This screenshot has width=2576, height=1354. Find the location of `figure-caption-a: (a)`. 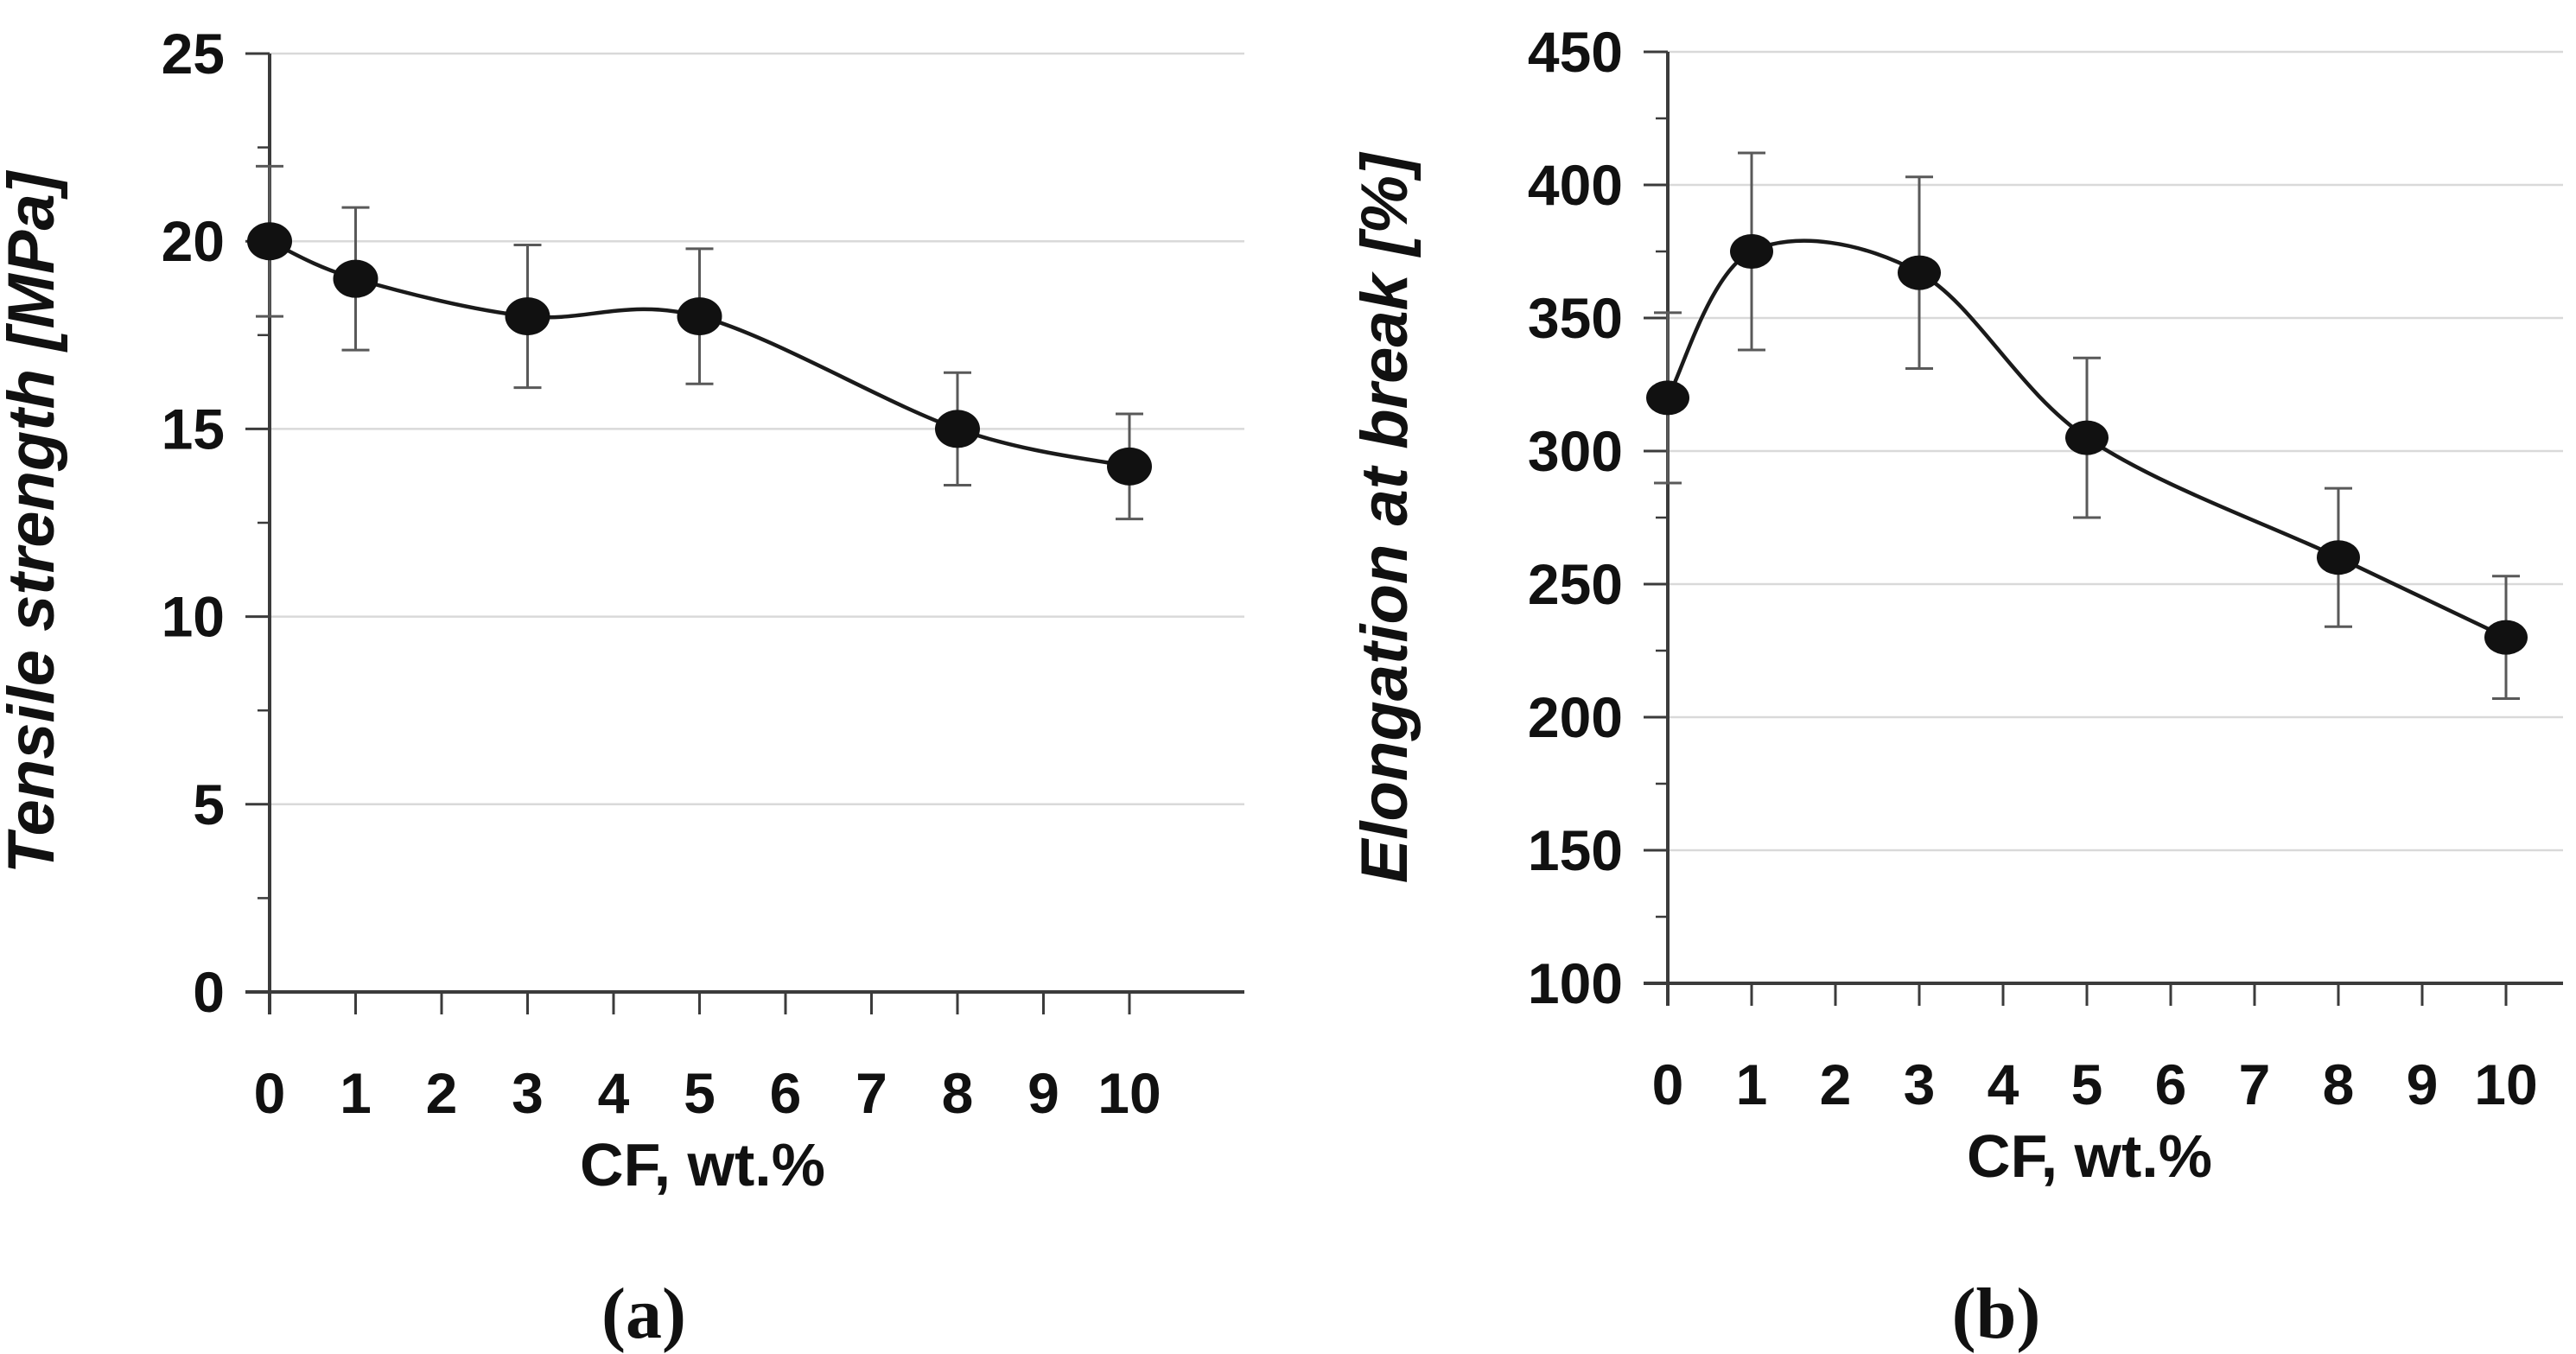

figure-caption-a: (a) is located at coordinates (644, 1314).